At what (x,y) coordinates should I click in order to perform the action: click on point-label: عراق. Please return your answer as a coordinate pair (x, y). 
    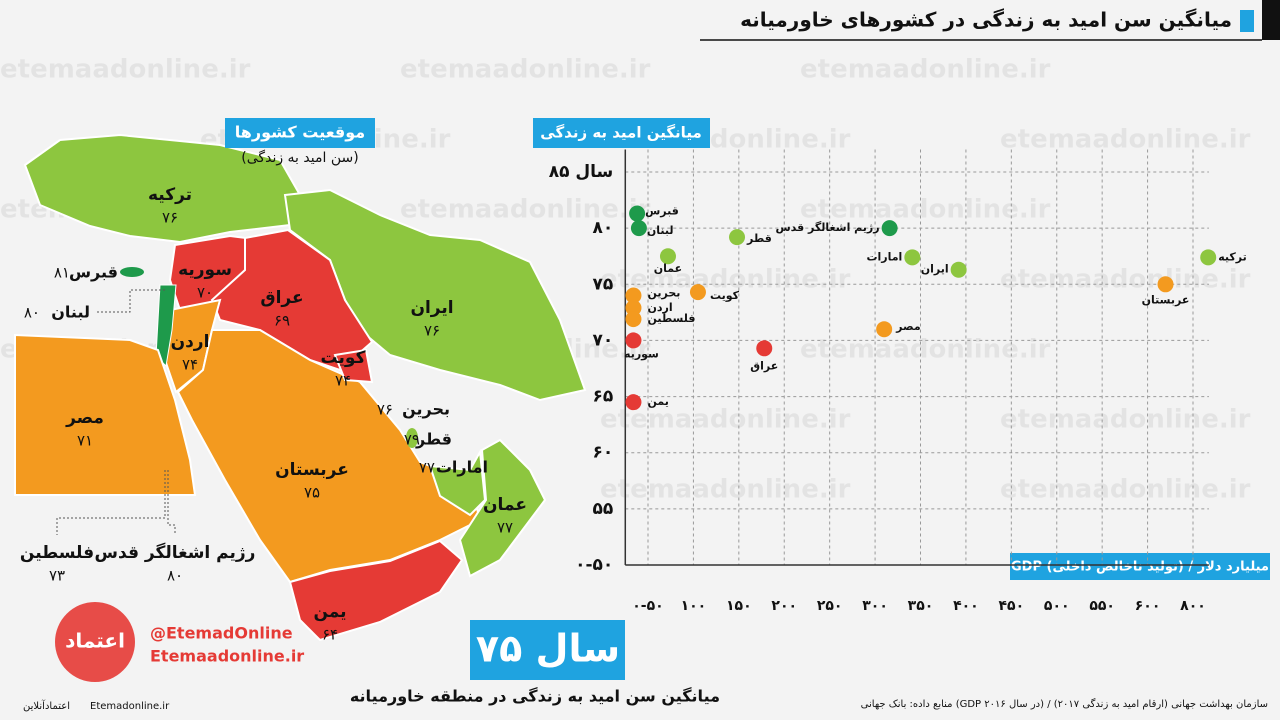
    Looking at the image, I should click on (764, 365).